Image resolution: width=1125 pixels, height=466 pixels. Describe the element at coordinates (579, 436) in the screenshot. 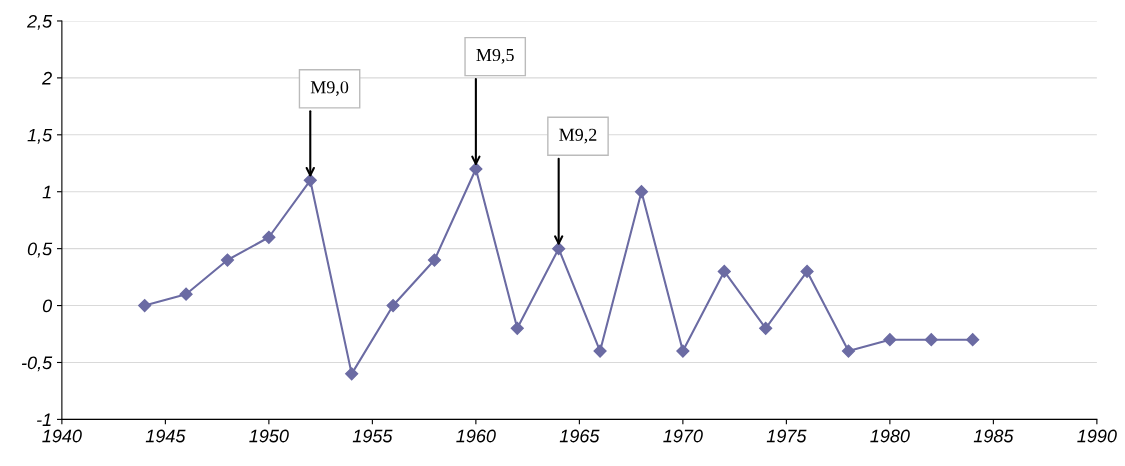

I see `x-tick-label: 1965` at that location.